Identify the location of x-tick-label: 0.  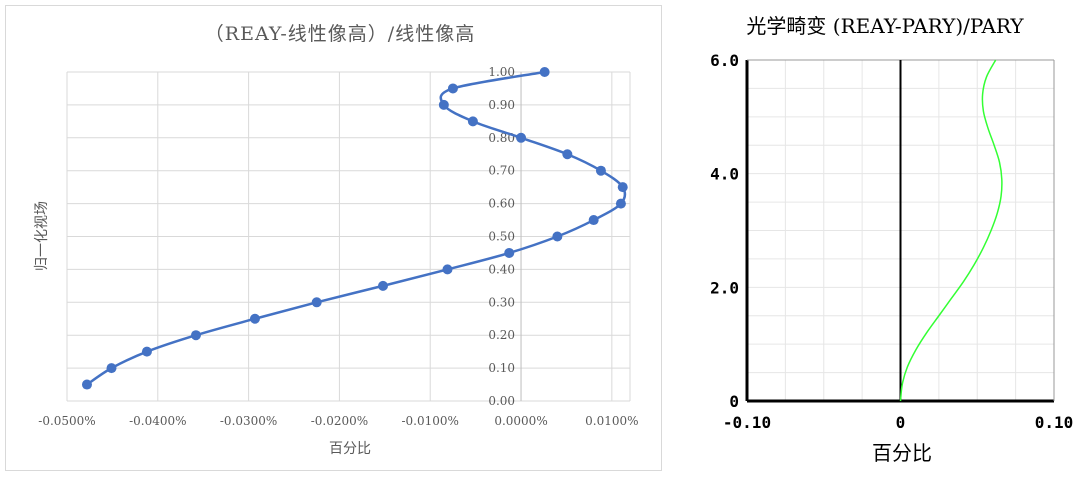
(901, 422).